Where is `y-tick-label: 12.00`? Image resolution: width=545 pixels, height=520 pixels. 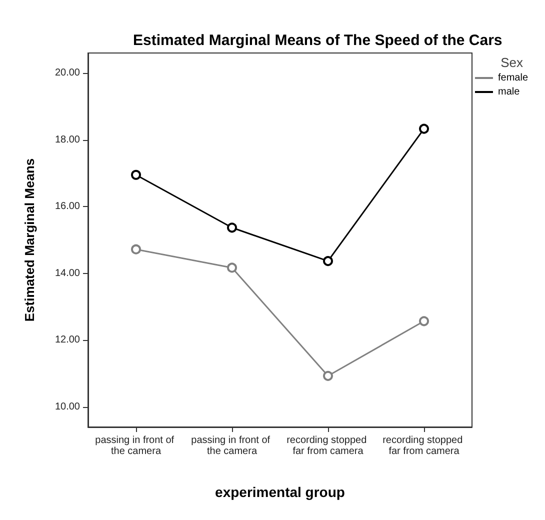 y-tick-label: 12.00 is located at coordinates (67, 340).